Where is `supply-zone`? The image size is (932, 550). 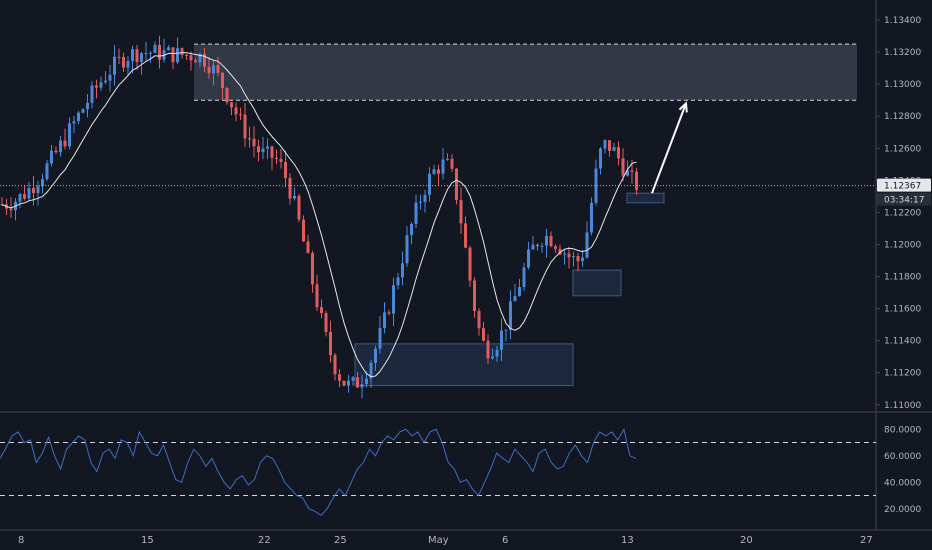
supply-zone is located at coordinates (525, 72).